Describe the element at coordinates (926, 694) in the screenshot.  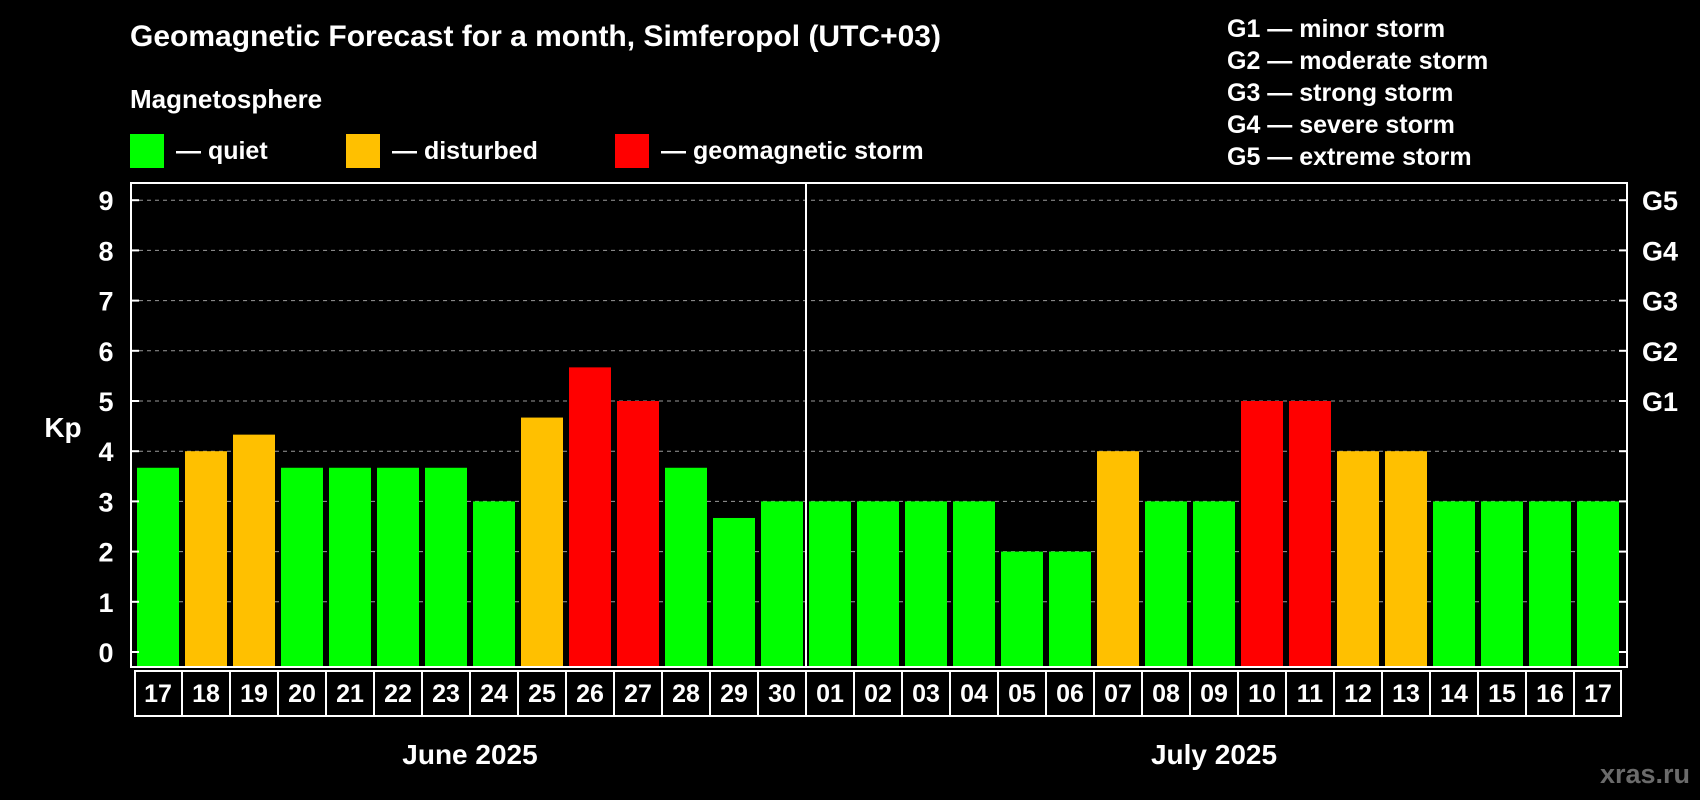
I see `date-label: 03` at that location.